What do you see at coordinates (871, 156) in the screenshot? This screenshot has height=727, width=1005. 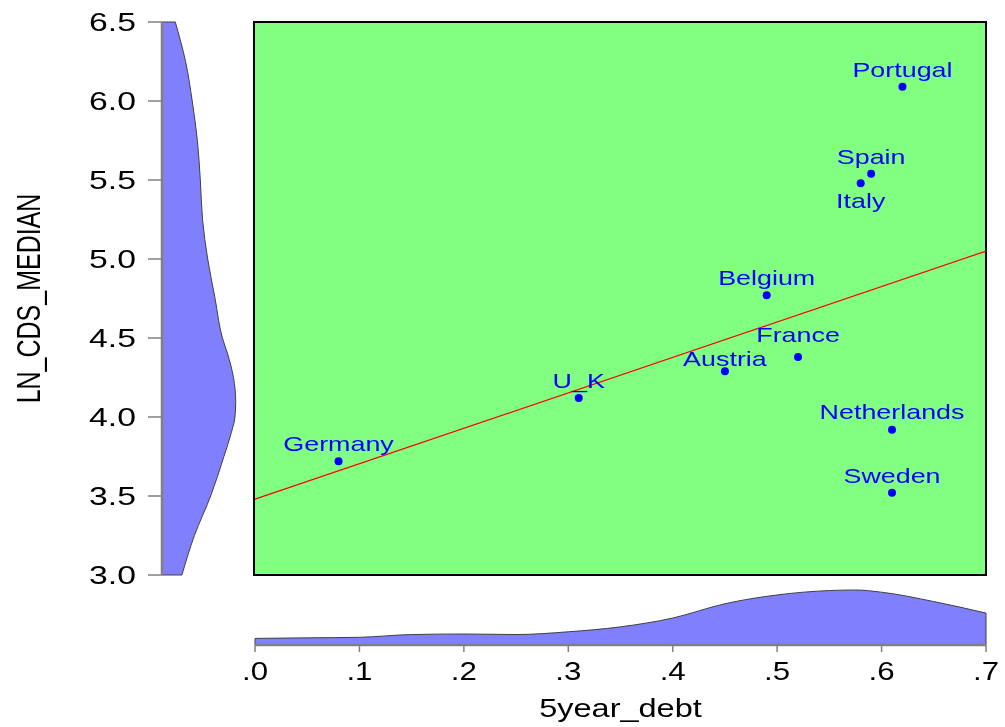 I see `annotation: Spain` at bounding box center [871, 156].